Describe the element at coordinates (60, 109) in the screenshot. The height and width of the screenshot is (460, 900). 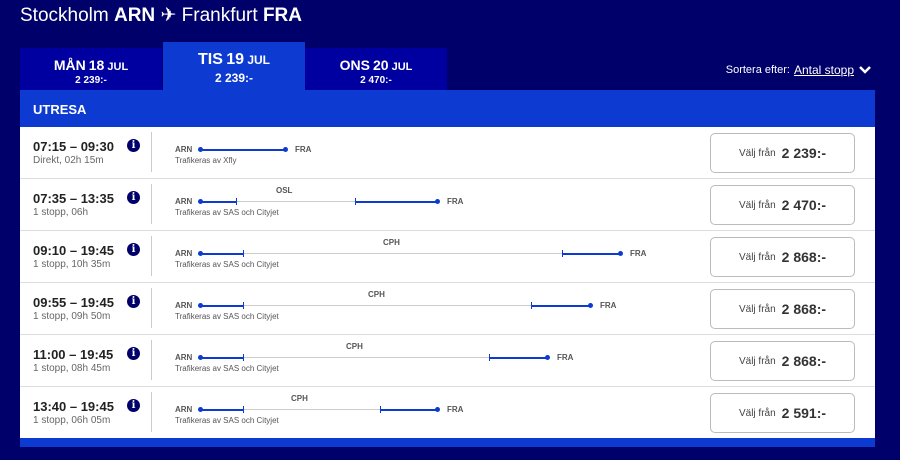
I see `section-title: UTRESA` at that location.